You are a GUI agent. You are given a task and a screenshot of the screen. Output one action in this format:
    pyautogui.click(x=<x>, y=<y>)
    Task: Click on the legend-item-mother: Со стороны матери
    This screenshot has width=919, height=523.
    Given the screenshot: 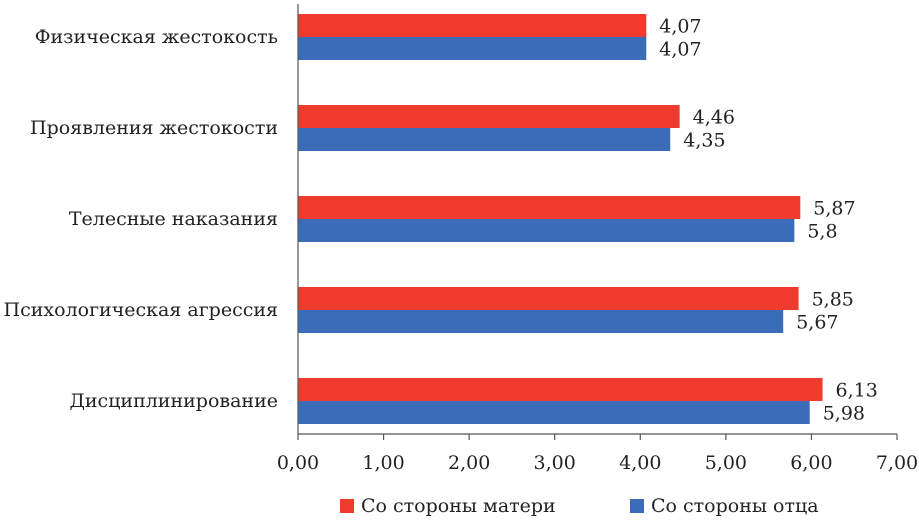 What is the action you would take?
    pyautogui.click(x=448, y=506)
    